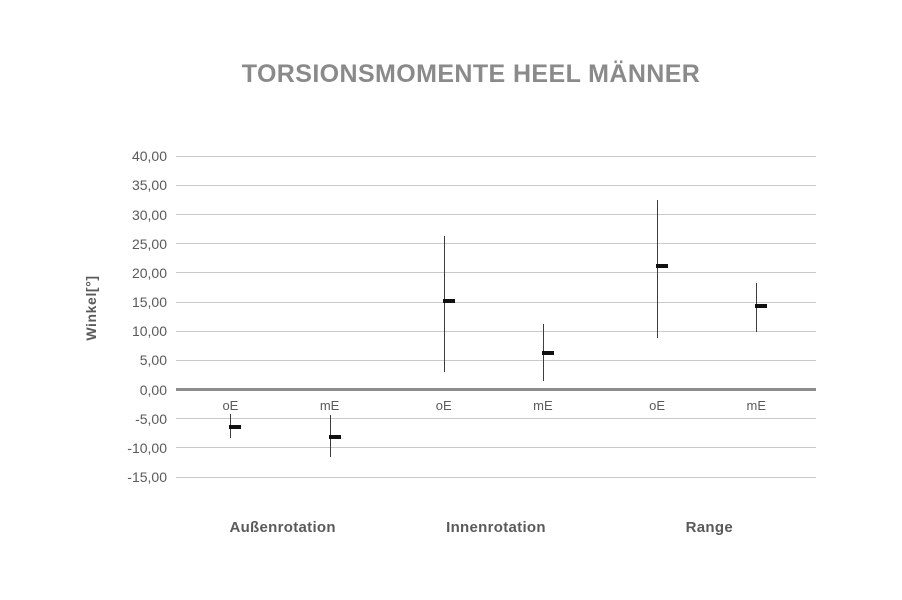 The height and width of the screenshot is (600, 902). I want to click on group-label: Innenrotation, so click(496, 527).